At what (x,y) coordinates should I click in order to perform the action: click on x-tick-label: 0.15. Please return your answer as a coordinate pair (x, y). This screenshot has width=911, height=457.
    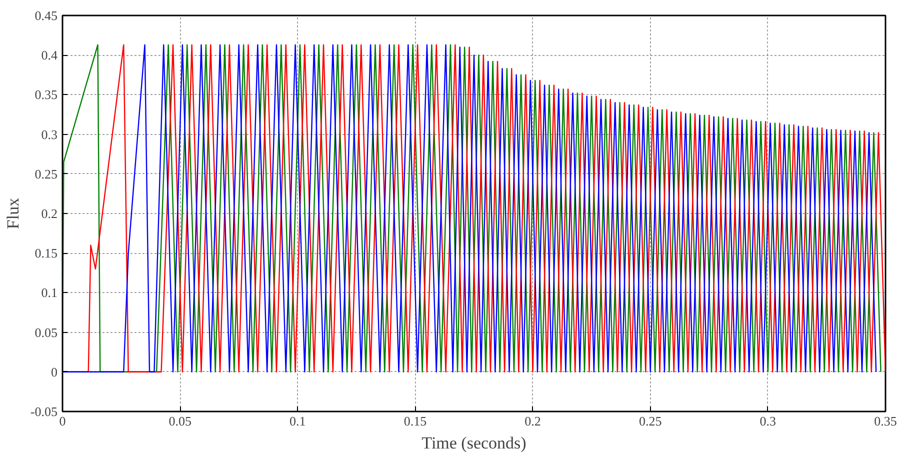
    Looking at the image, I should click on (415, 421).